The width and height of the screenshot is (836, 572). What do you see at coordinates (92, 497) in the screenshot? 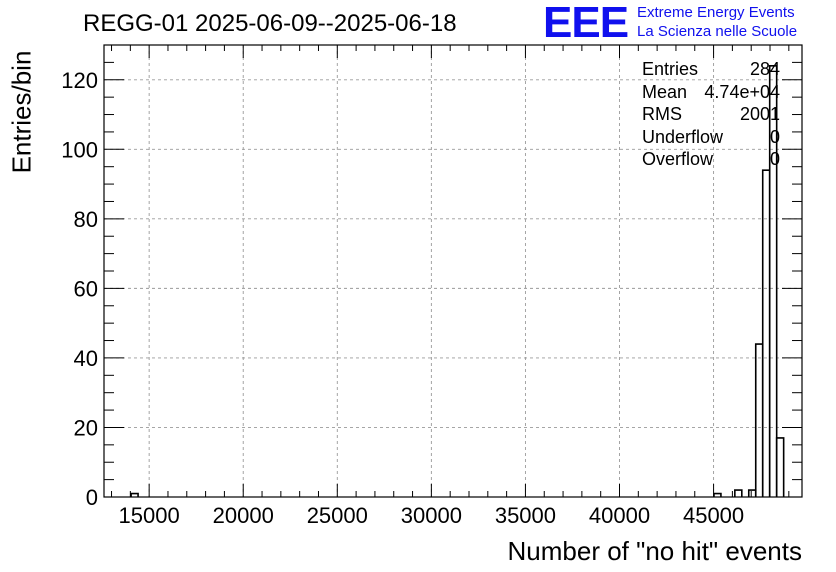
I see `y-tick-label: 0` at bounding box center [92, 497].